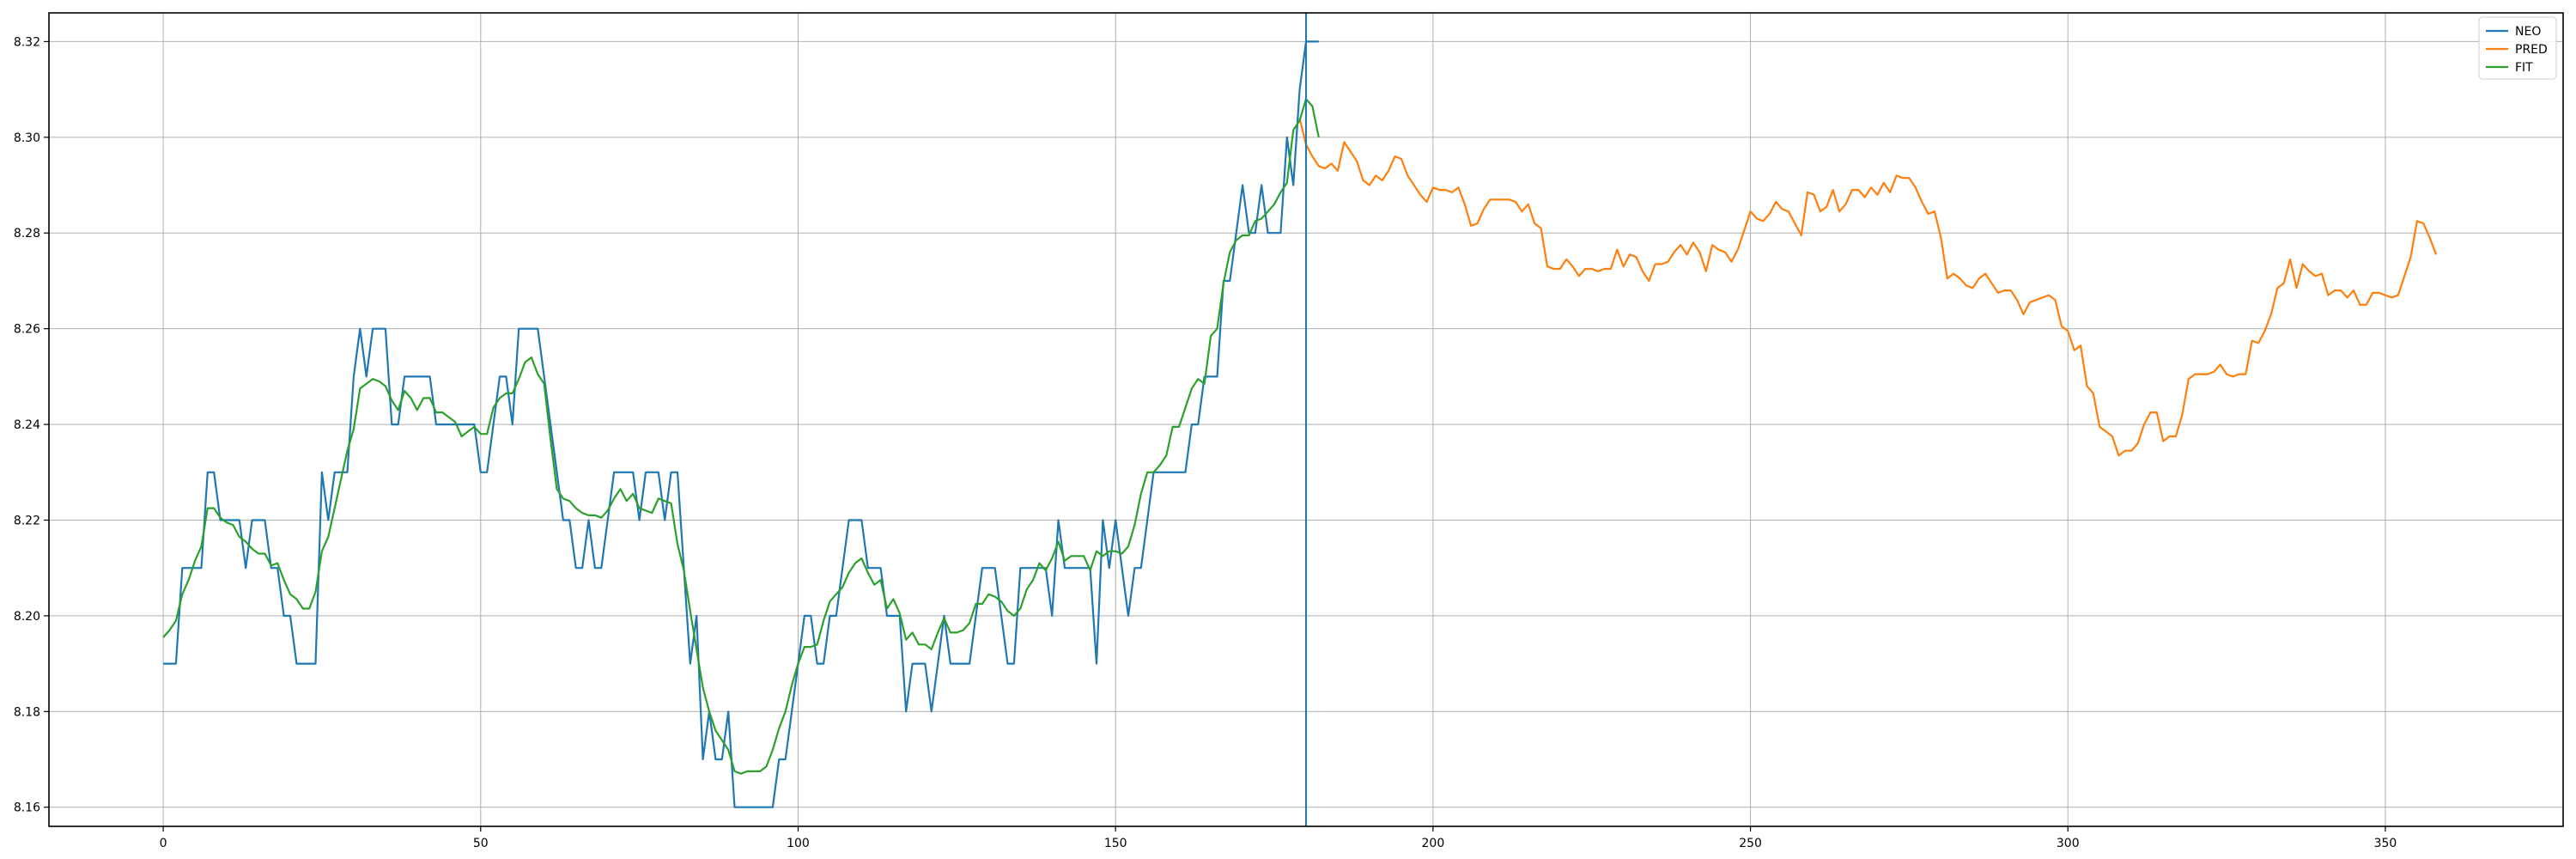 This screenshot has height=859, width=2576. Describe the element at coordinates (27, 425) in the screenshot. I see `y-tick-label: 8.24` at that location.